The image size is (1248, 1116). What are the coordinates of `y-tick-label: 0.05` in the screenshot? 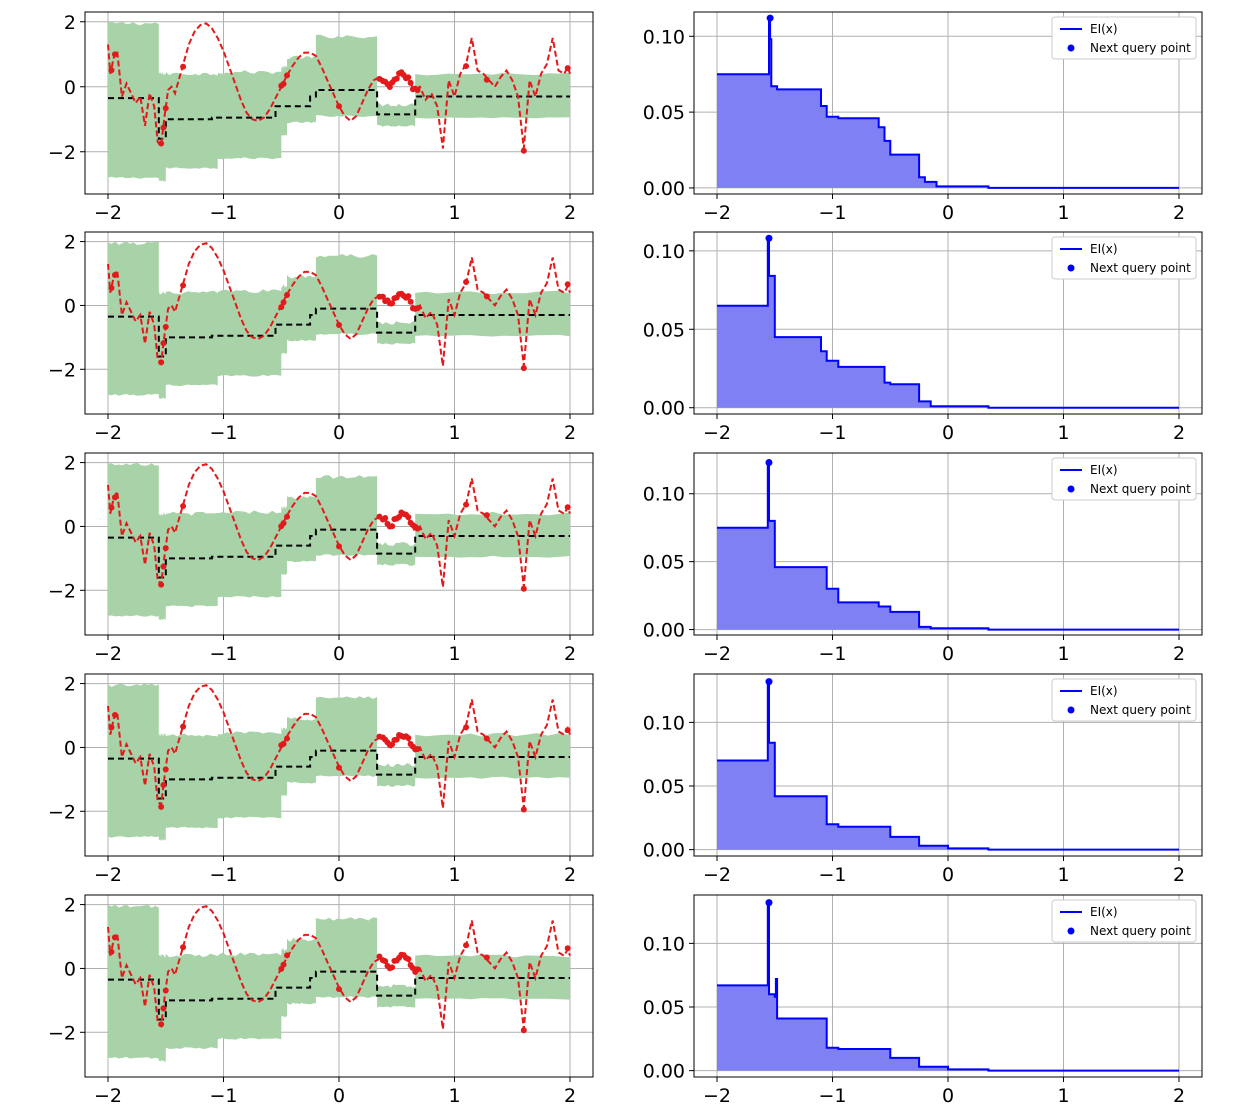 It's located at (664, 787).